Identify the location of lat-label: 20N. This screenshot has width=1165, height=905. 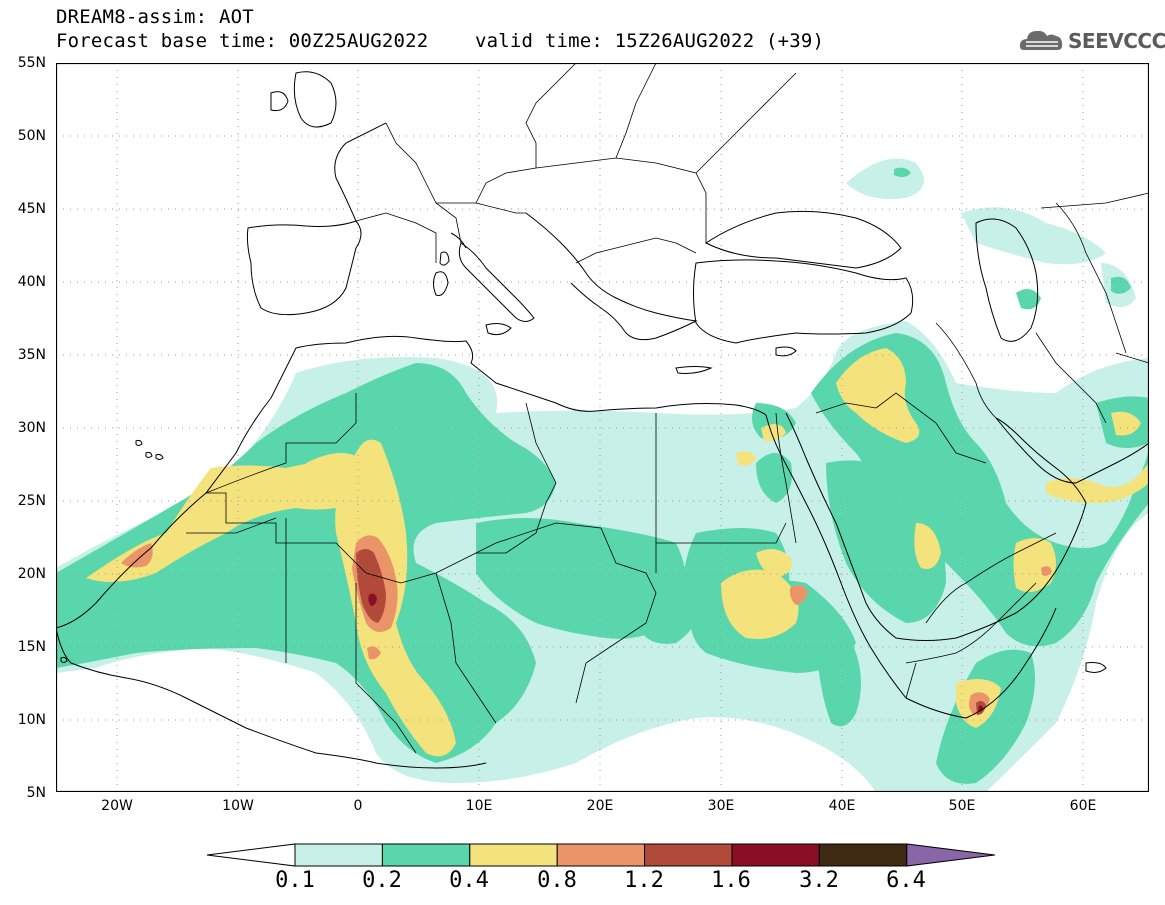
(31, 574).